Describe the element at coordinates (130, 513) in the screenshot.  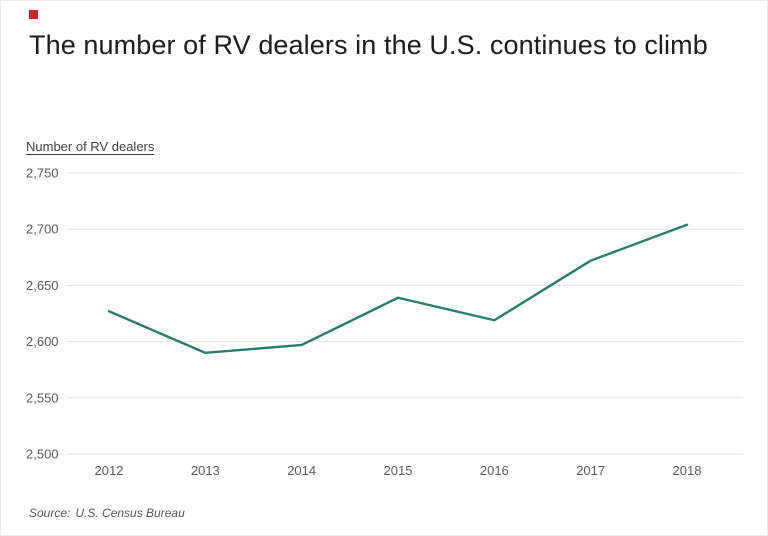
I see `source-value: U.S. Census Bureau` at that location.